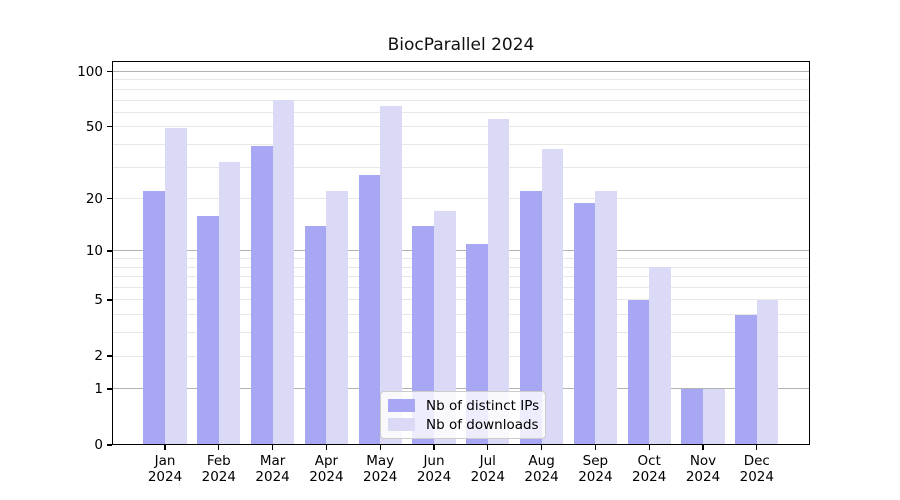  I want to click on legend: Nb of distinct IPs Nb of downloads, so click(463, 415).